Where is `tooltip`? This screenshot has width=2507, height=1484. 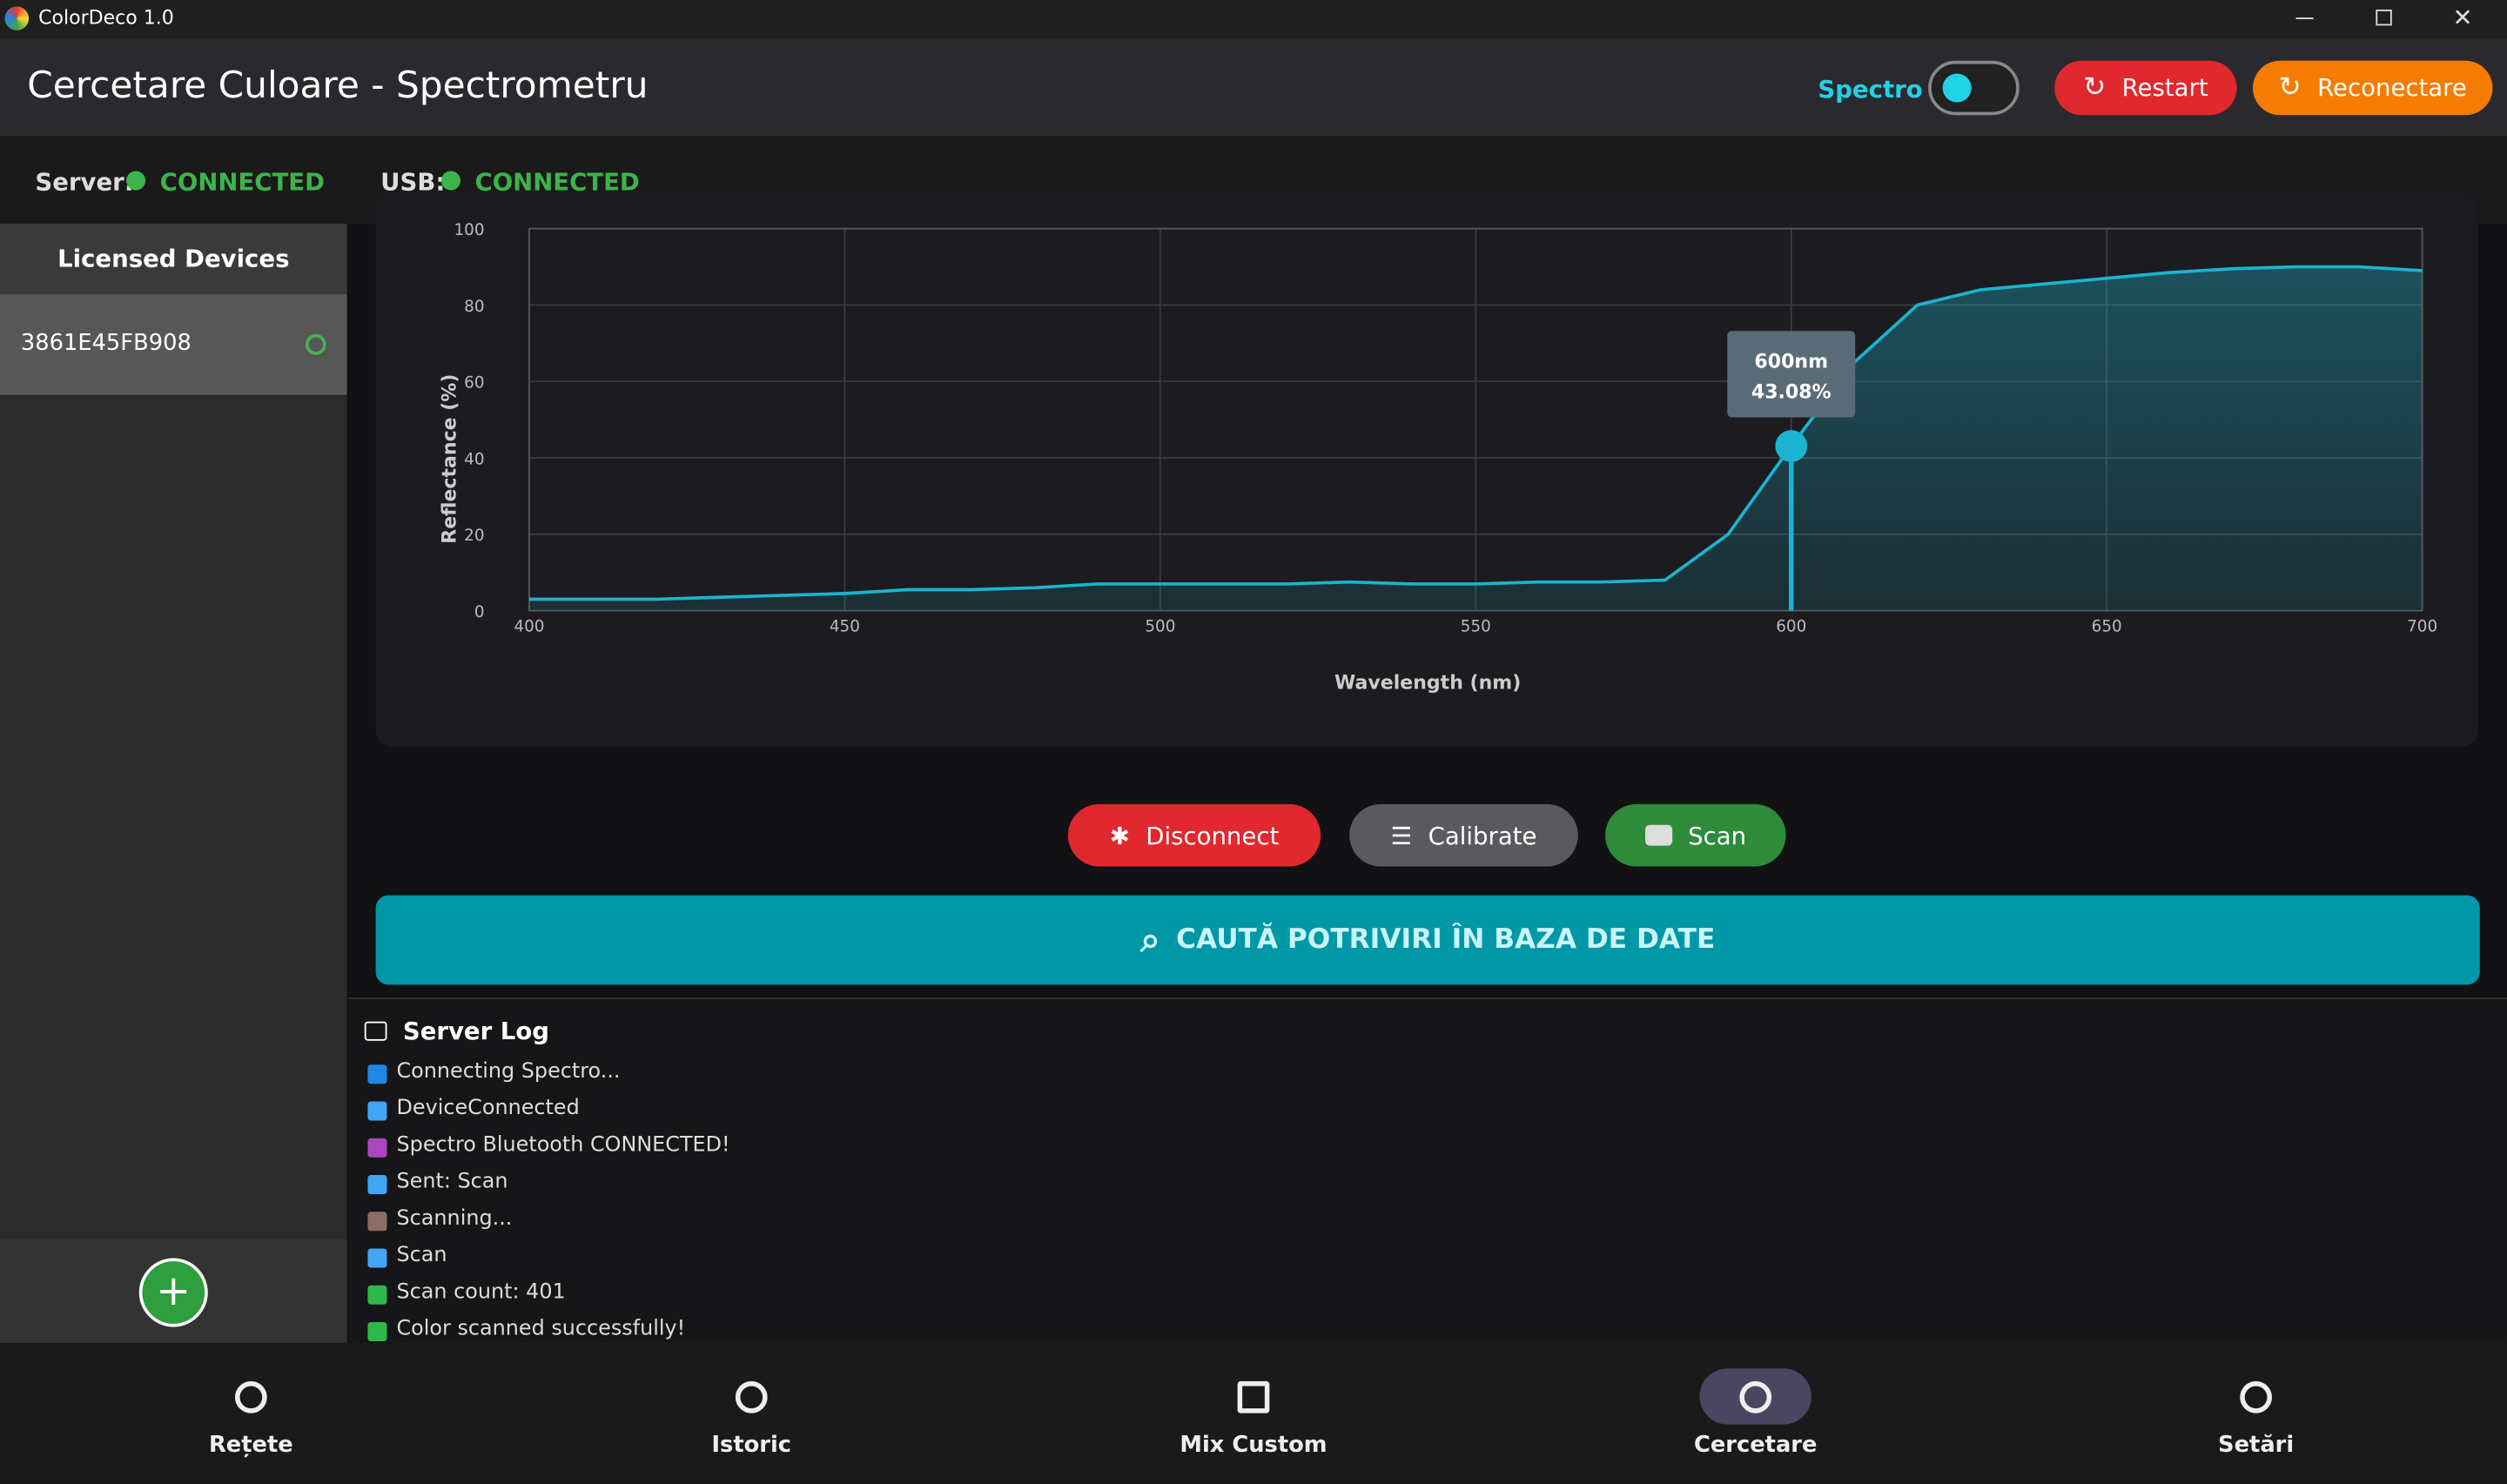 tooltip is located at coordinates (1792, 374).